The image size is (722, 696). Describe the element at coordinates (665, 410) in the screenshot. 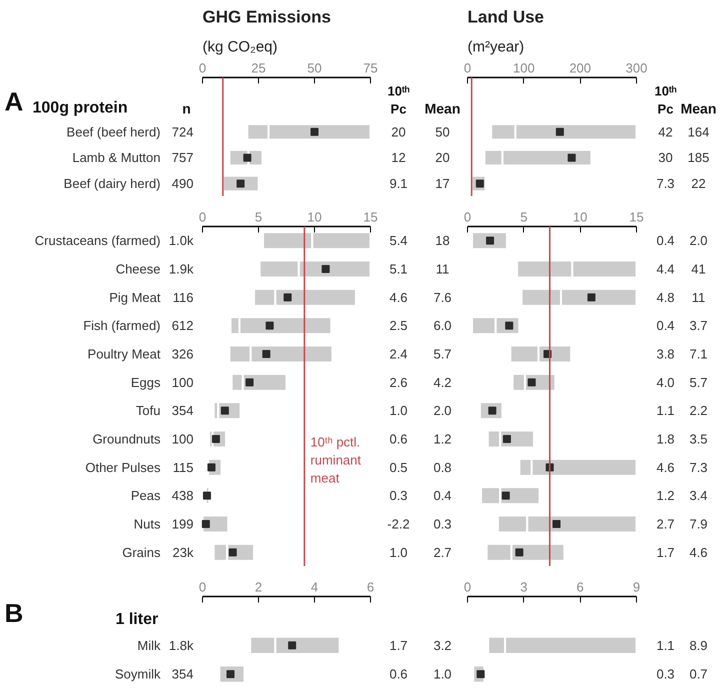

I see `text: 1.1` at that location.